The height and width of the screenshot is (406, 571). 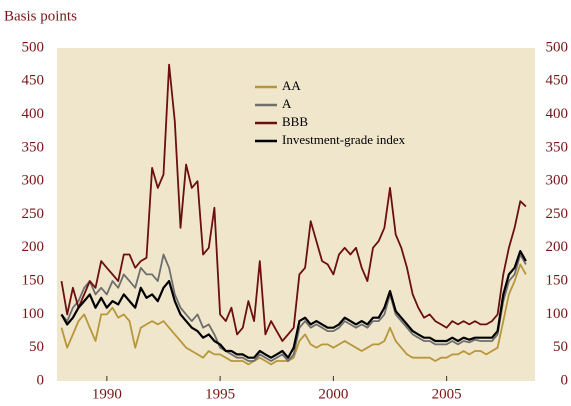 What do you see at coordinates (557, 314) in the screenshot?
I see `y2-tick-label: 100` at bounding box center [557, 314].